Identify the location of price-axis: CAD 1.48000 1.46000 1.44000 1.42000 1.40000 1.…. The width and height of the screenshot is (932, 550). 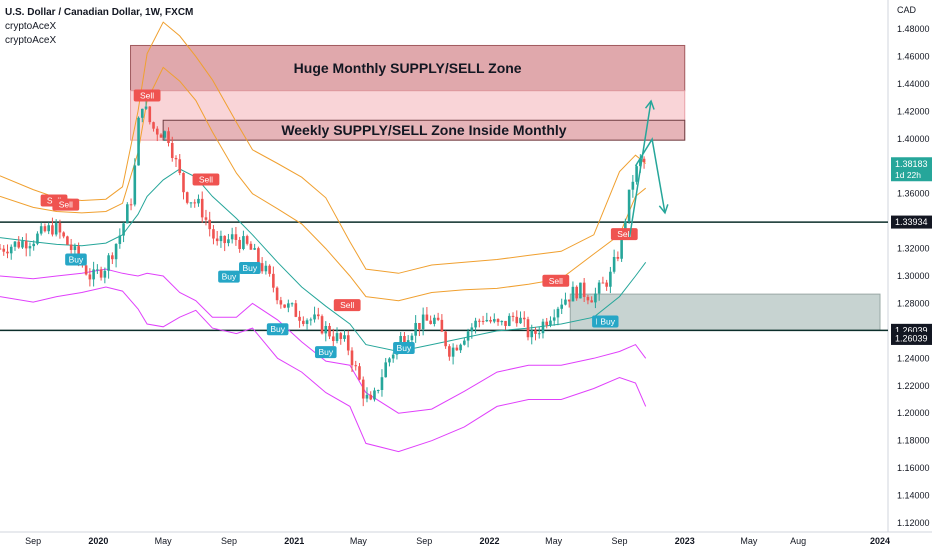
(911, 266).